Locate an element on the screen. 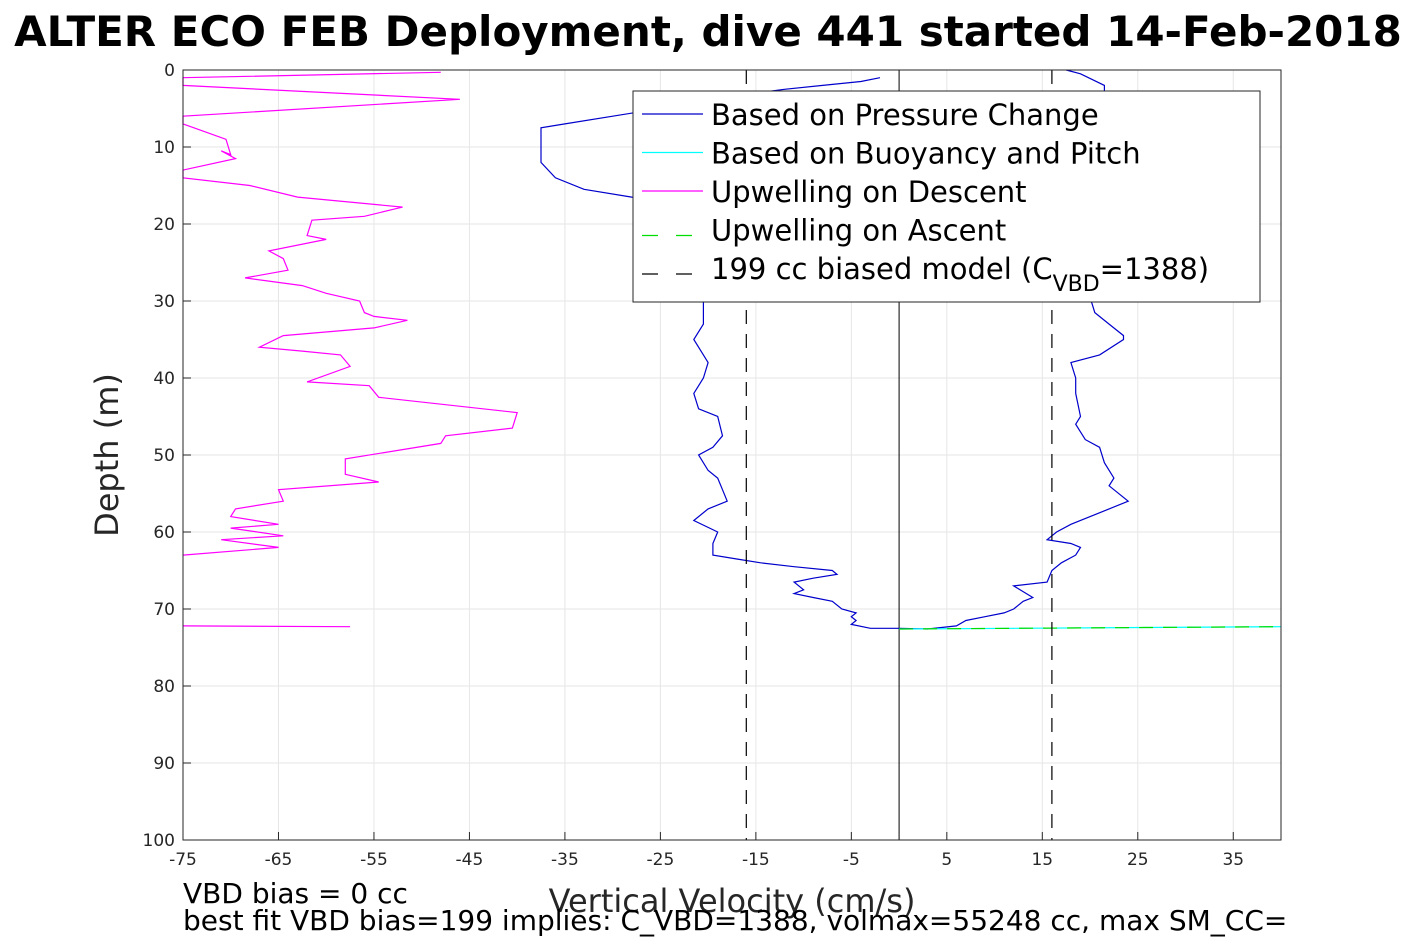  x-tick-label: -15 is located at coordinates (756, 860).